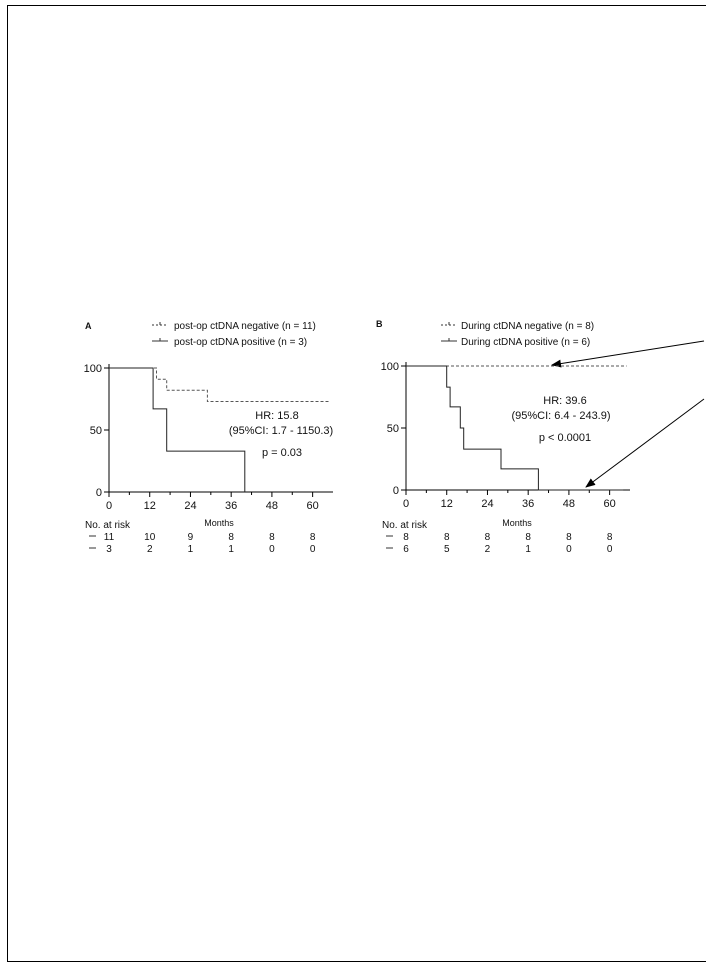 The image size is (706, 968). What do you see at coordinates (276, 416) in the screenshot?
I see `annotation-a-hr: HR: 15.8` at bounding box center [276, 416].